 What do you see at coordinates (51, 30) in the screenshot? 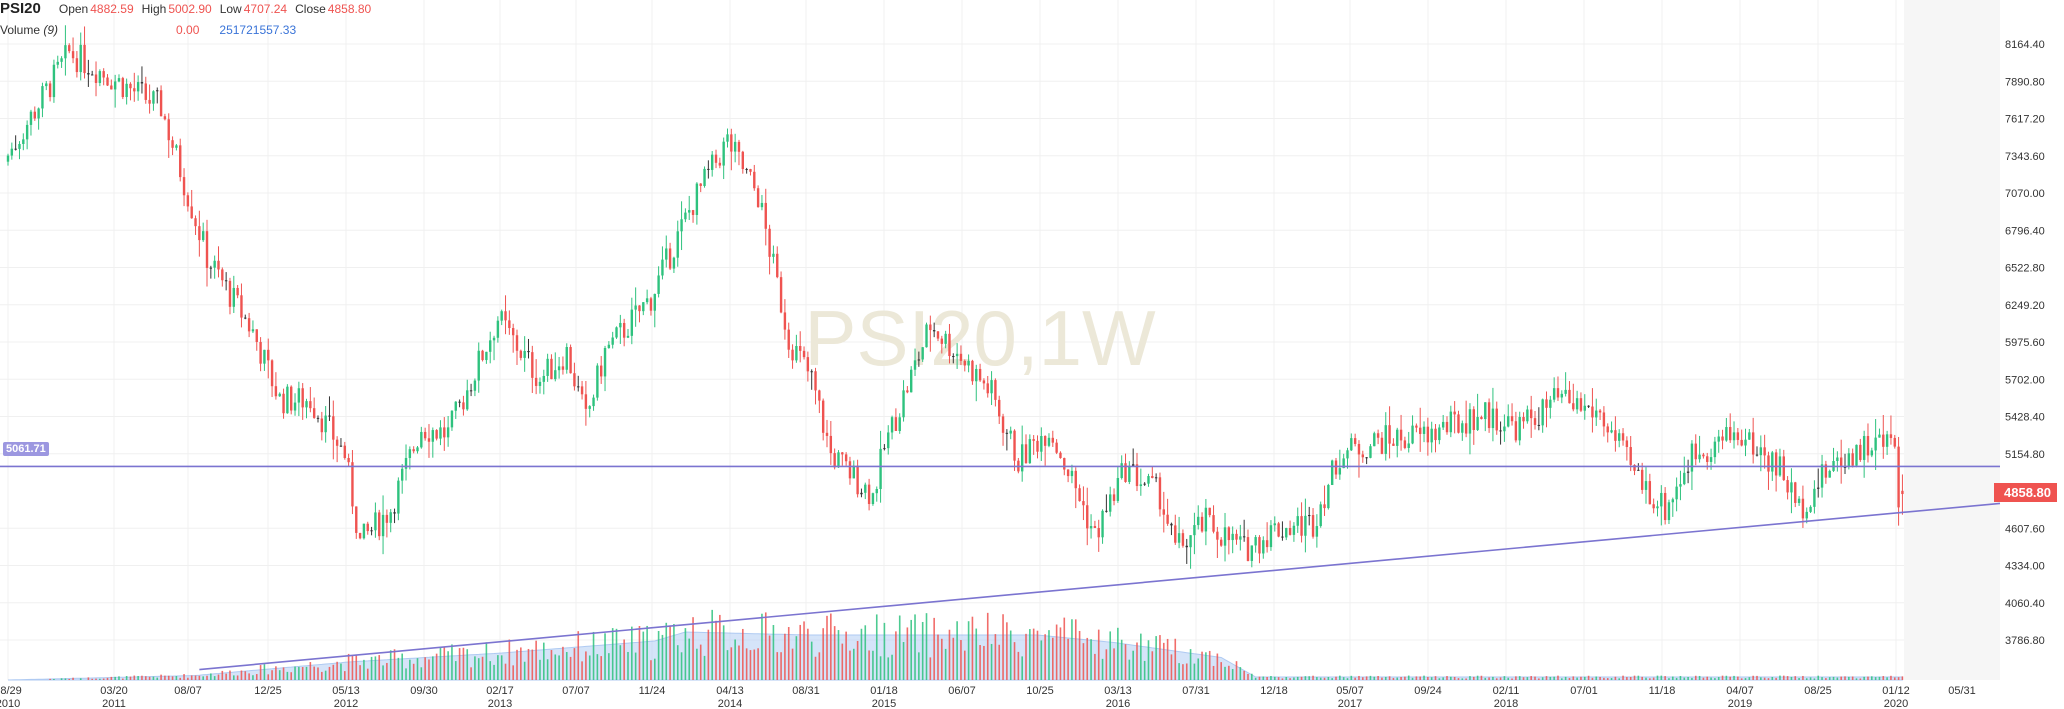
I see `volume-period: (9)` at bounding box center [51, 30].